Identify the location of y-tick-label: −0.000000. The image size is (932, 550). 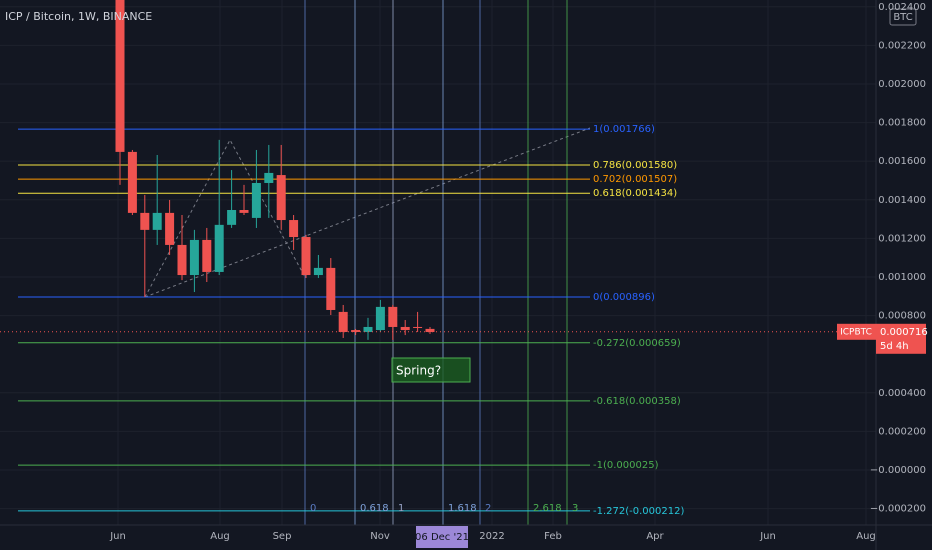
(898, 470).